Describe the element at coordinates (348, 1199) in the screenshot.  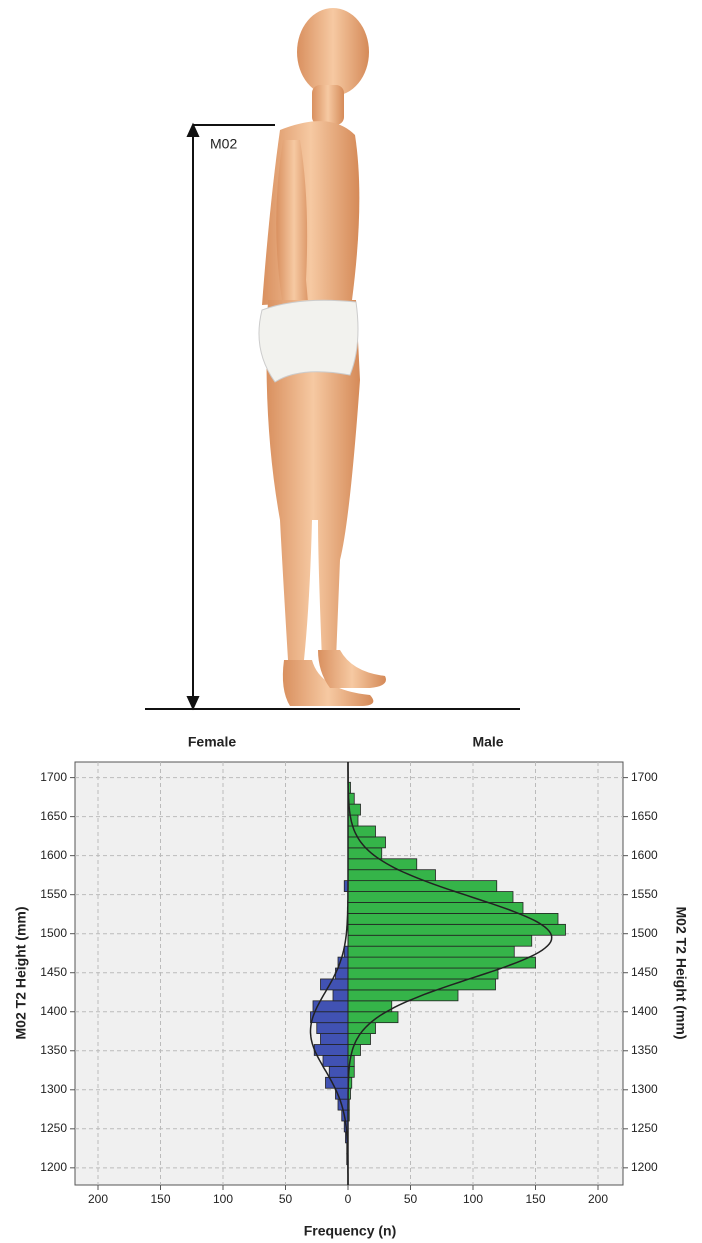
I see `x-tick-label: 0` at that location.